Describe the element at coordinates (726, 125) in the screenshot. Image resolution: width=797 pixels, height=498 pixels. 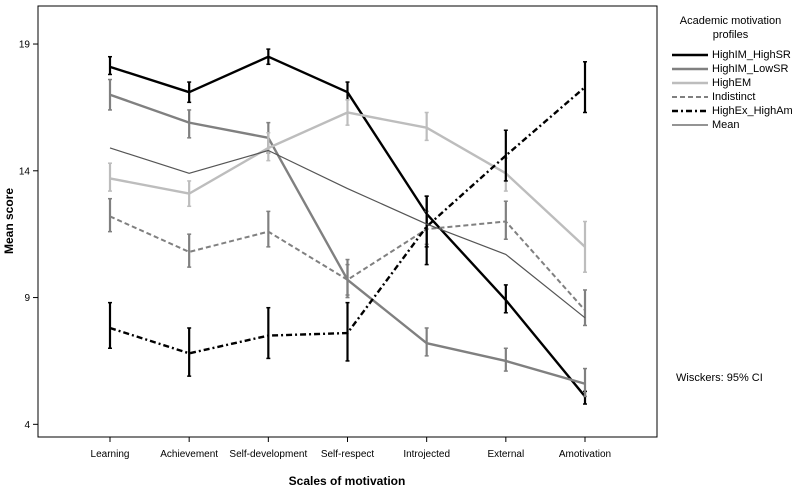
I see `legend-label: Mean` at that location.